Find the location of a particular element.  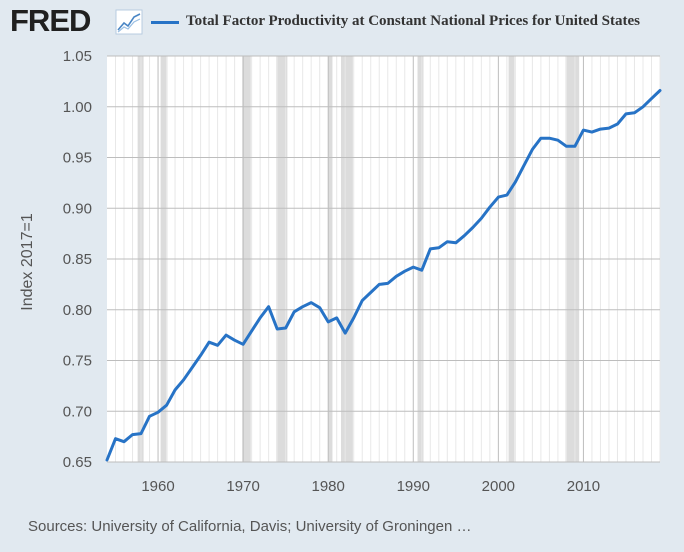

y-tick-label: 0.85 is located at coordinates (77, 259).